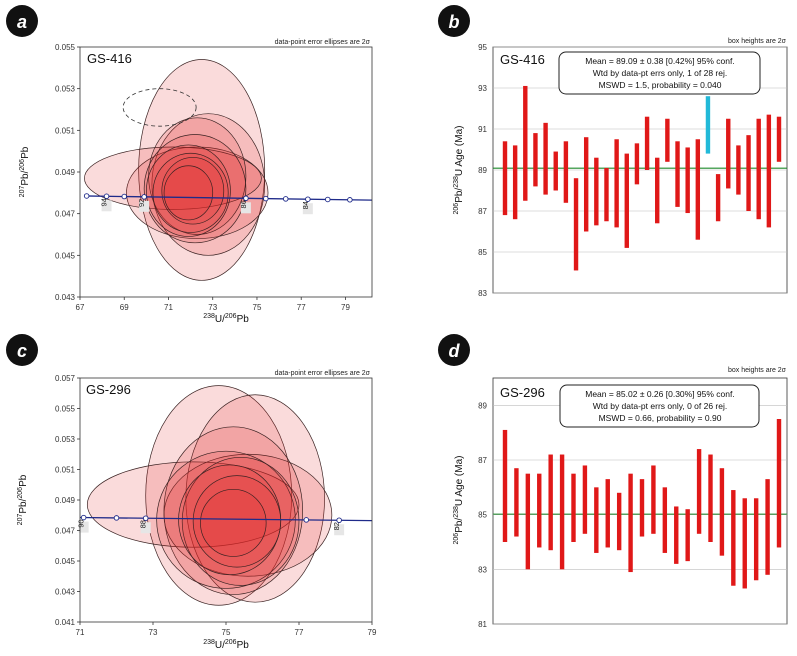 The image size is (797, 656). What do you see at coordinates (482, 170) in the screenshot?
I see `y-tick-label-pb-3: 89` at bounding box center [482, 170].